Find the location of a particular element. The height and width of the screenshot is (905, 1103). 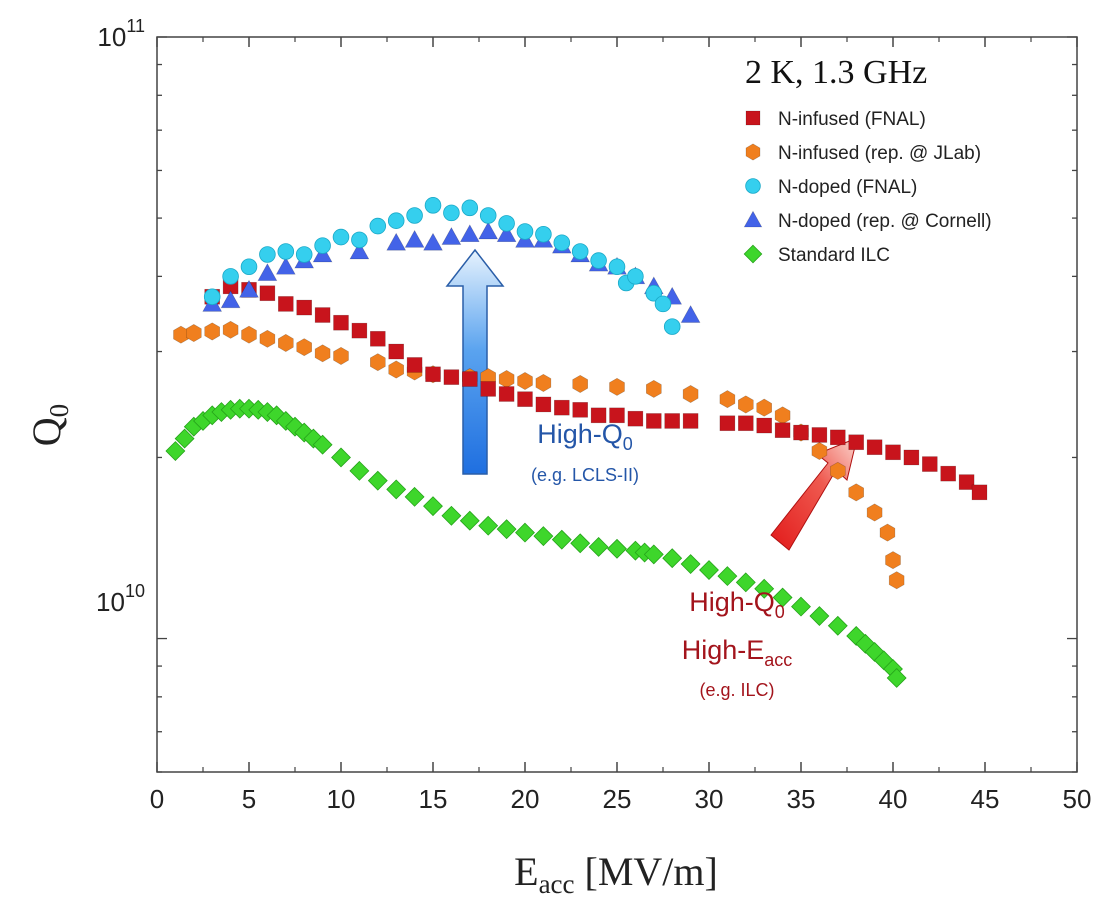

series-triangle is located at coordinates (451, 272).